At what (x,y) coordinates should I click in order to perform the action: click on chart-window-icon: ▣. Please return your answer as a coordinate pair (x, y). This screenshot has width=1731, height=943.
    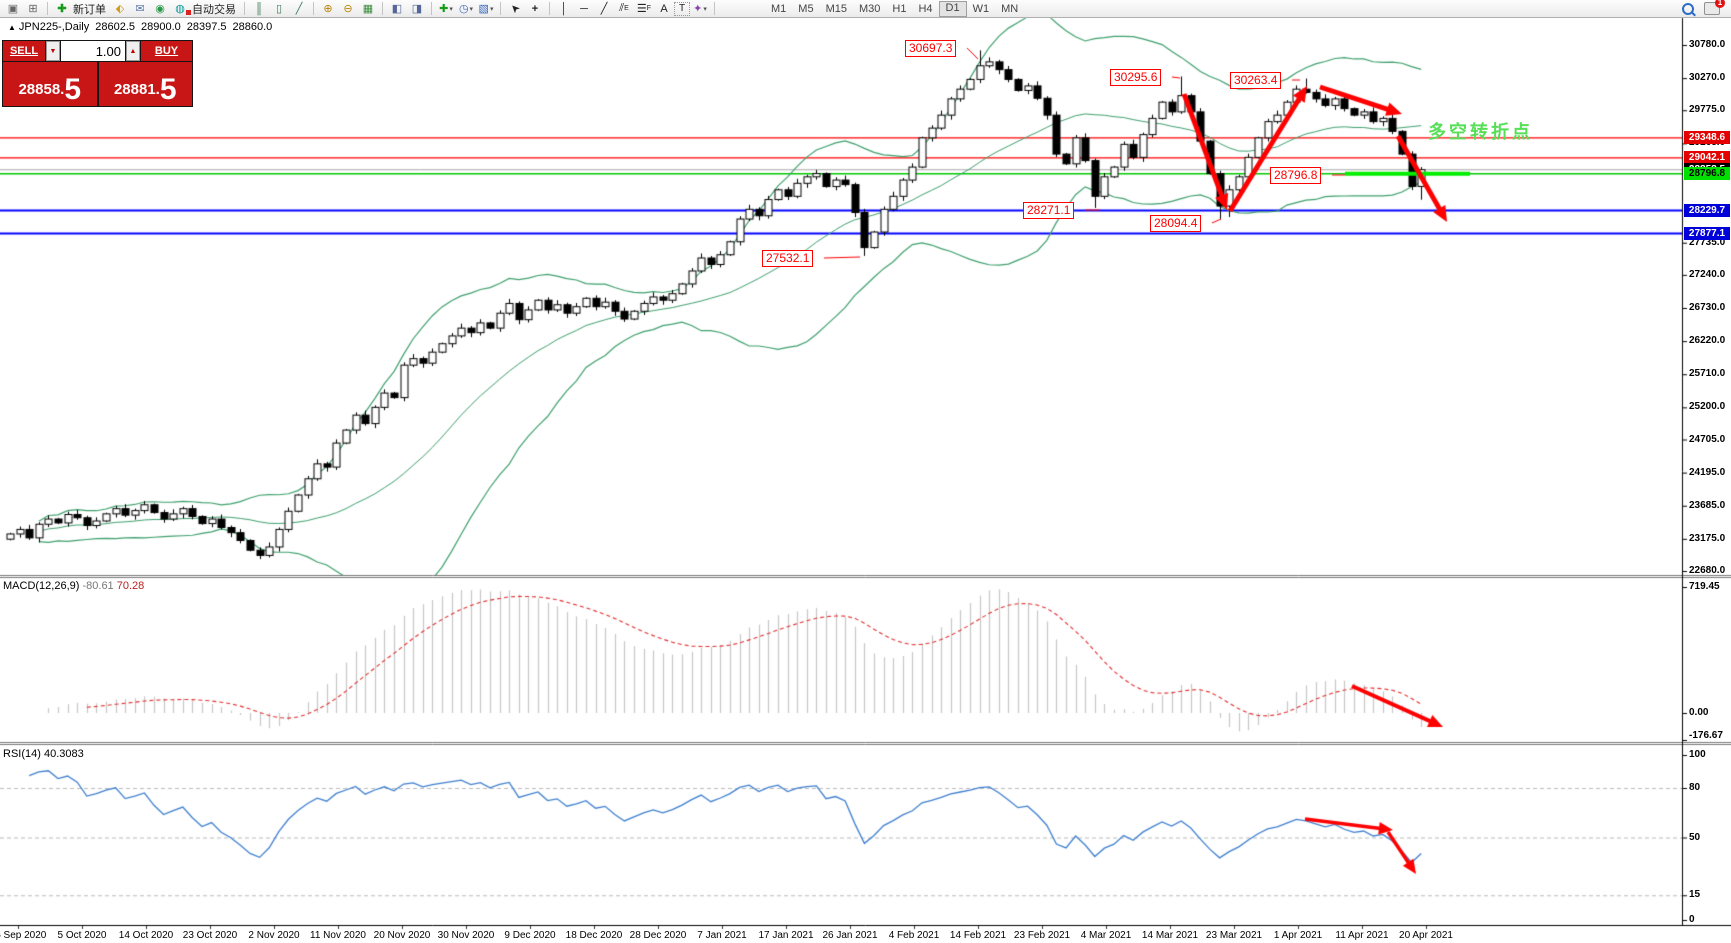
    Looking at the image, I should click on (13, 9).